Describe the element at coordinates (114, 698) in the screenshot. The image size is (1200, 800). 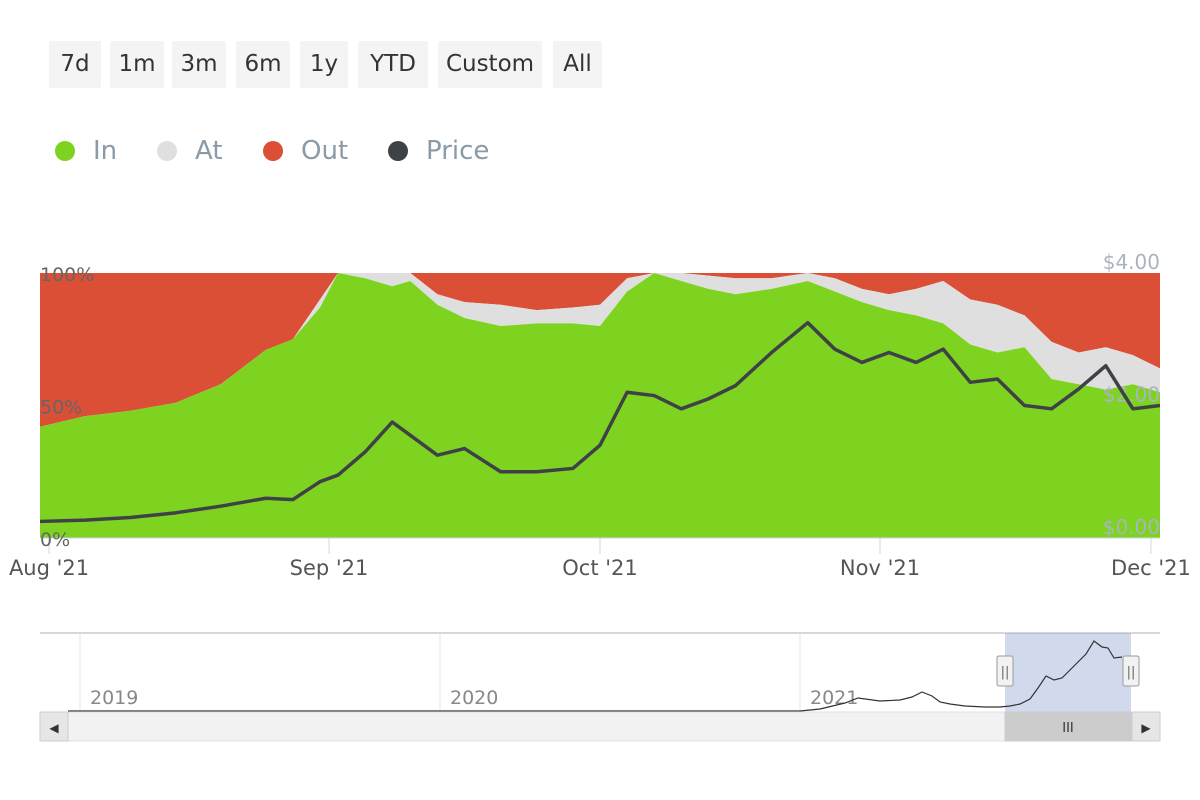
I see `navigator-year-label: 2019` at that location.